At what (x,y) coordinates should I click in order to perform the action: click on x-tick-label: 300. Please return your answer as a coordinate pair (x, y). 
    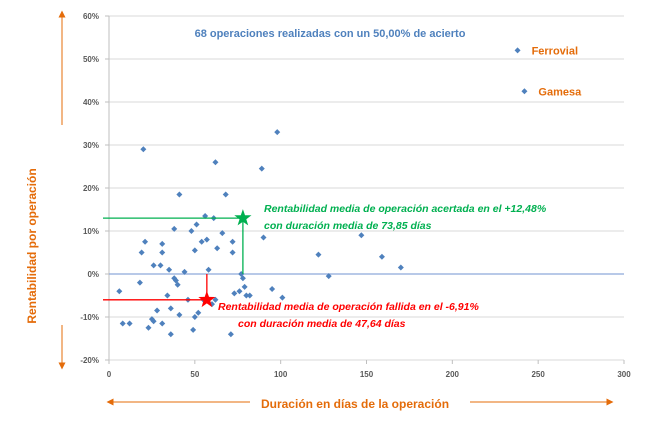
    Looking at the image, I should click on (624, 374).